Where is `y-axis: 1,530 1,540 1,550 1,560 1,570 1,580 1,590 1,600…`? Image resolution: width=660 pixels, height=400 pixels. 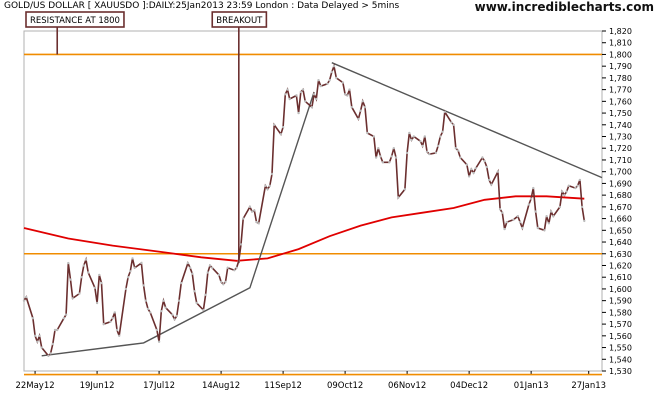 y-axis: 1,530 1,540 1,550 1,560 1,570 1,580 1,590 1,600… is located at coordinates (617, 201).